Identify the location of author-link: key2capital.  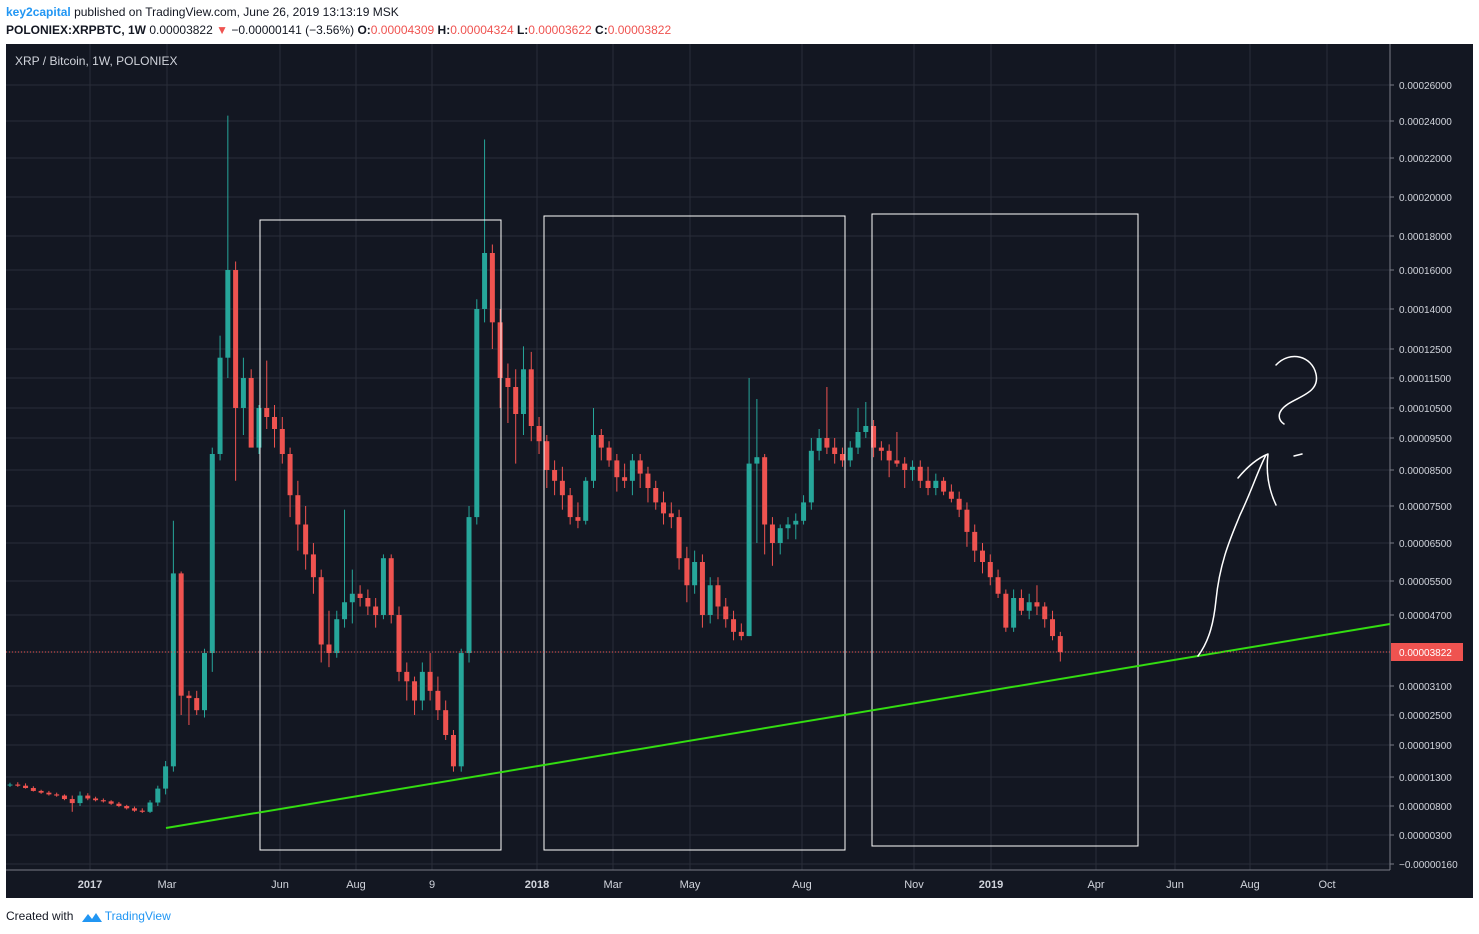
(38, 12).